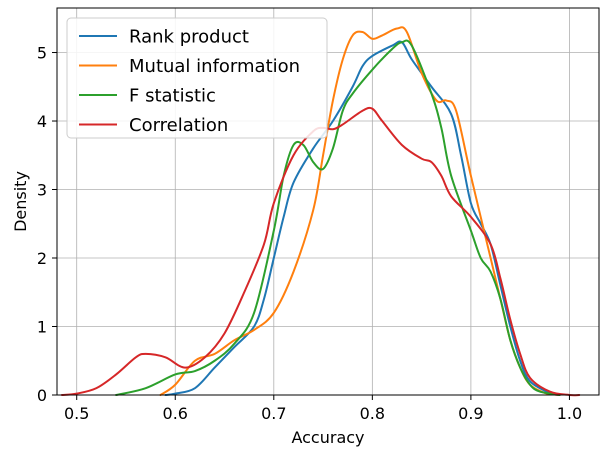 The width and height of the screenshot is (609, 458). I want to click on y-tick-label: 2, so click(42, 258).